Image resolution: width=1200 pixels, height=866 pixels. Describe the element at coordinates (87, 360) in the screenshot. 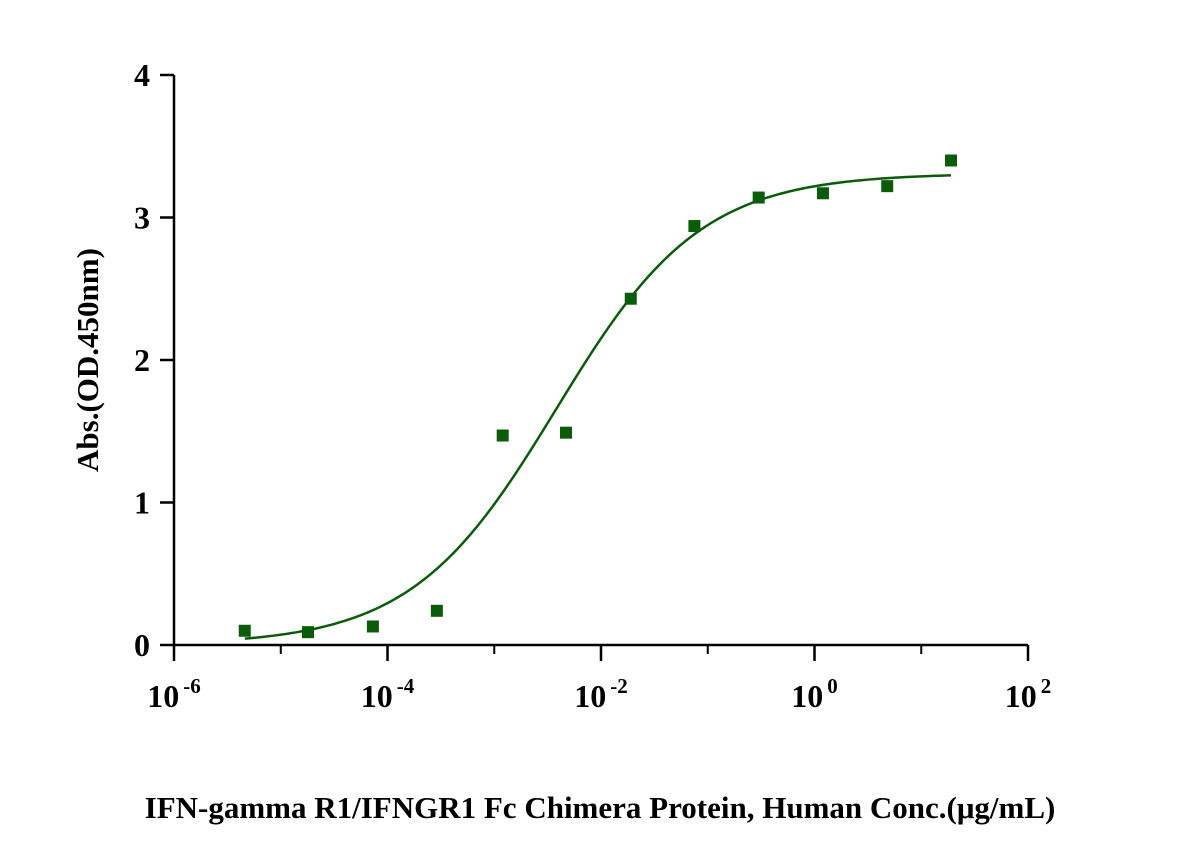

I see `y-axis-label: Abs.(OD.450nm)` at that location.